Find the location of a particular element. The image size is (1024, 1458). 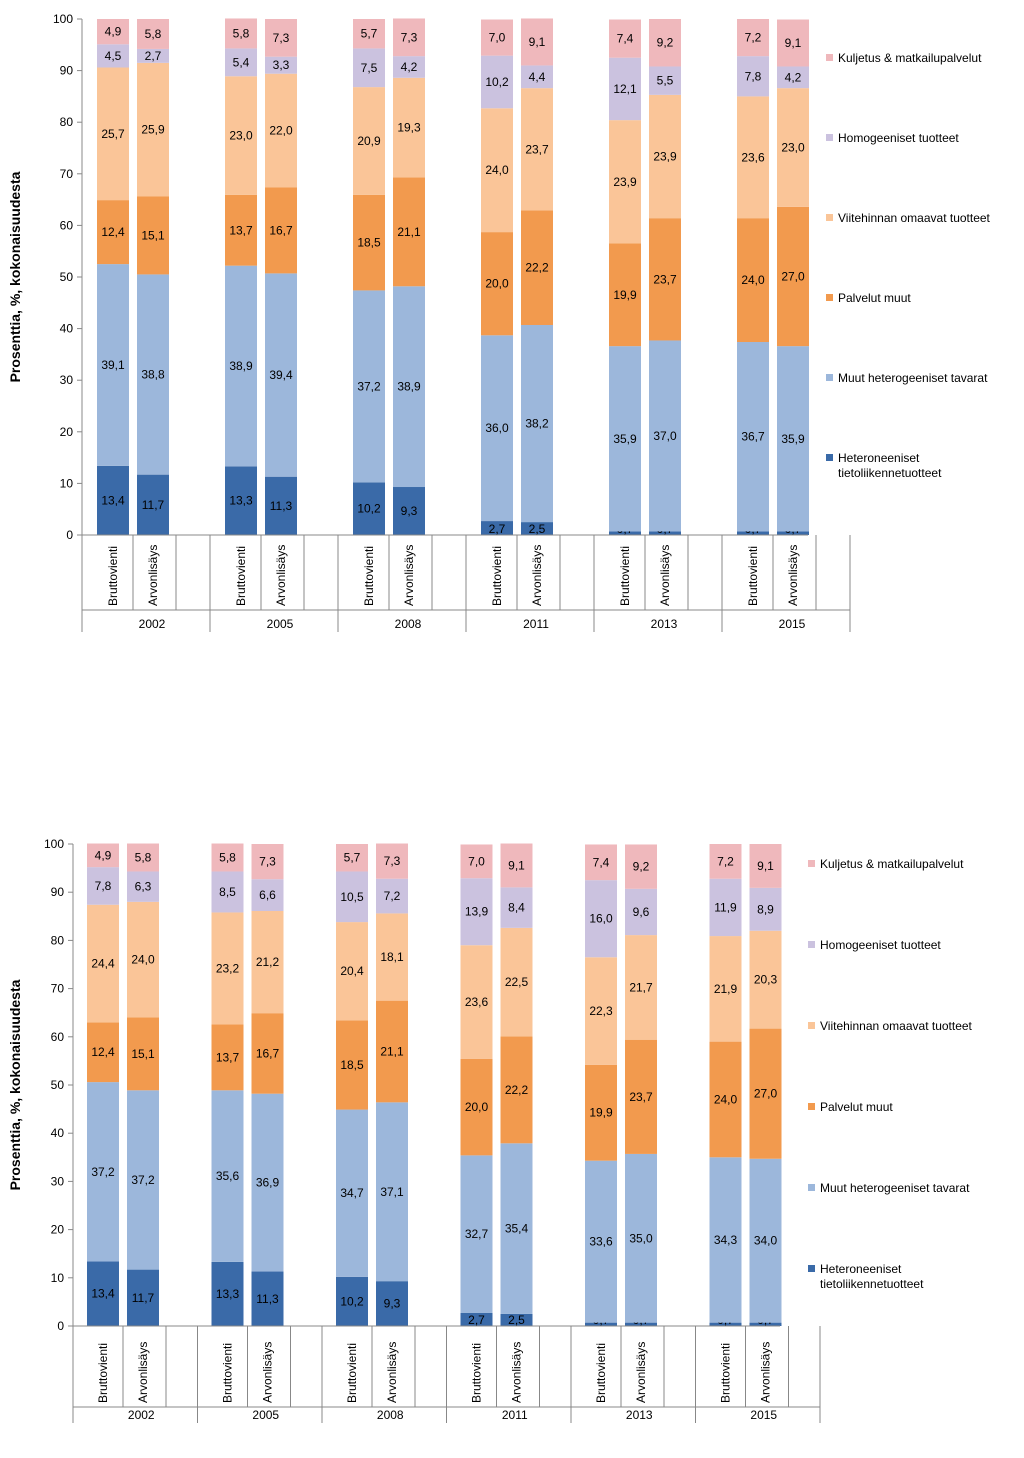

data-label: 3,3 is located at coordinates (281, 65).